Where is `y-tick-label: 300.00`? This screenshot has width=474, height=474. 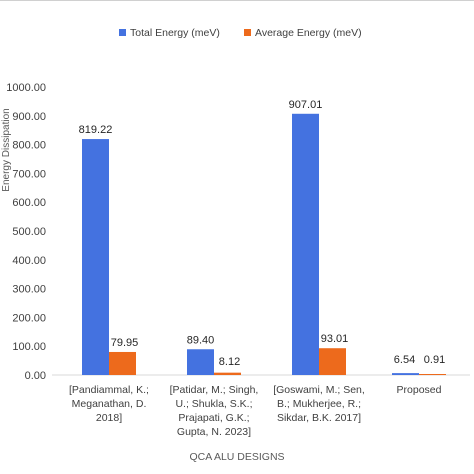 y-tick-label: 300.00 is located at coordinates (29, 290).